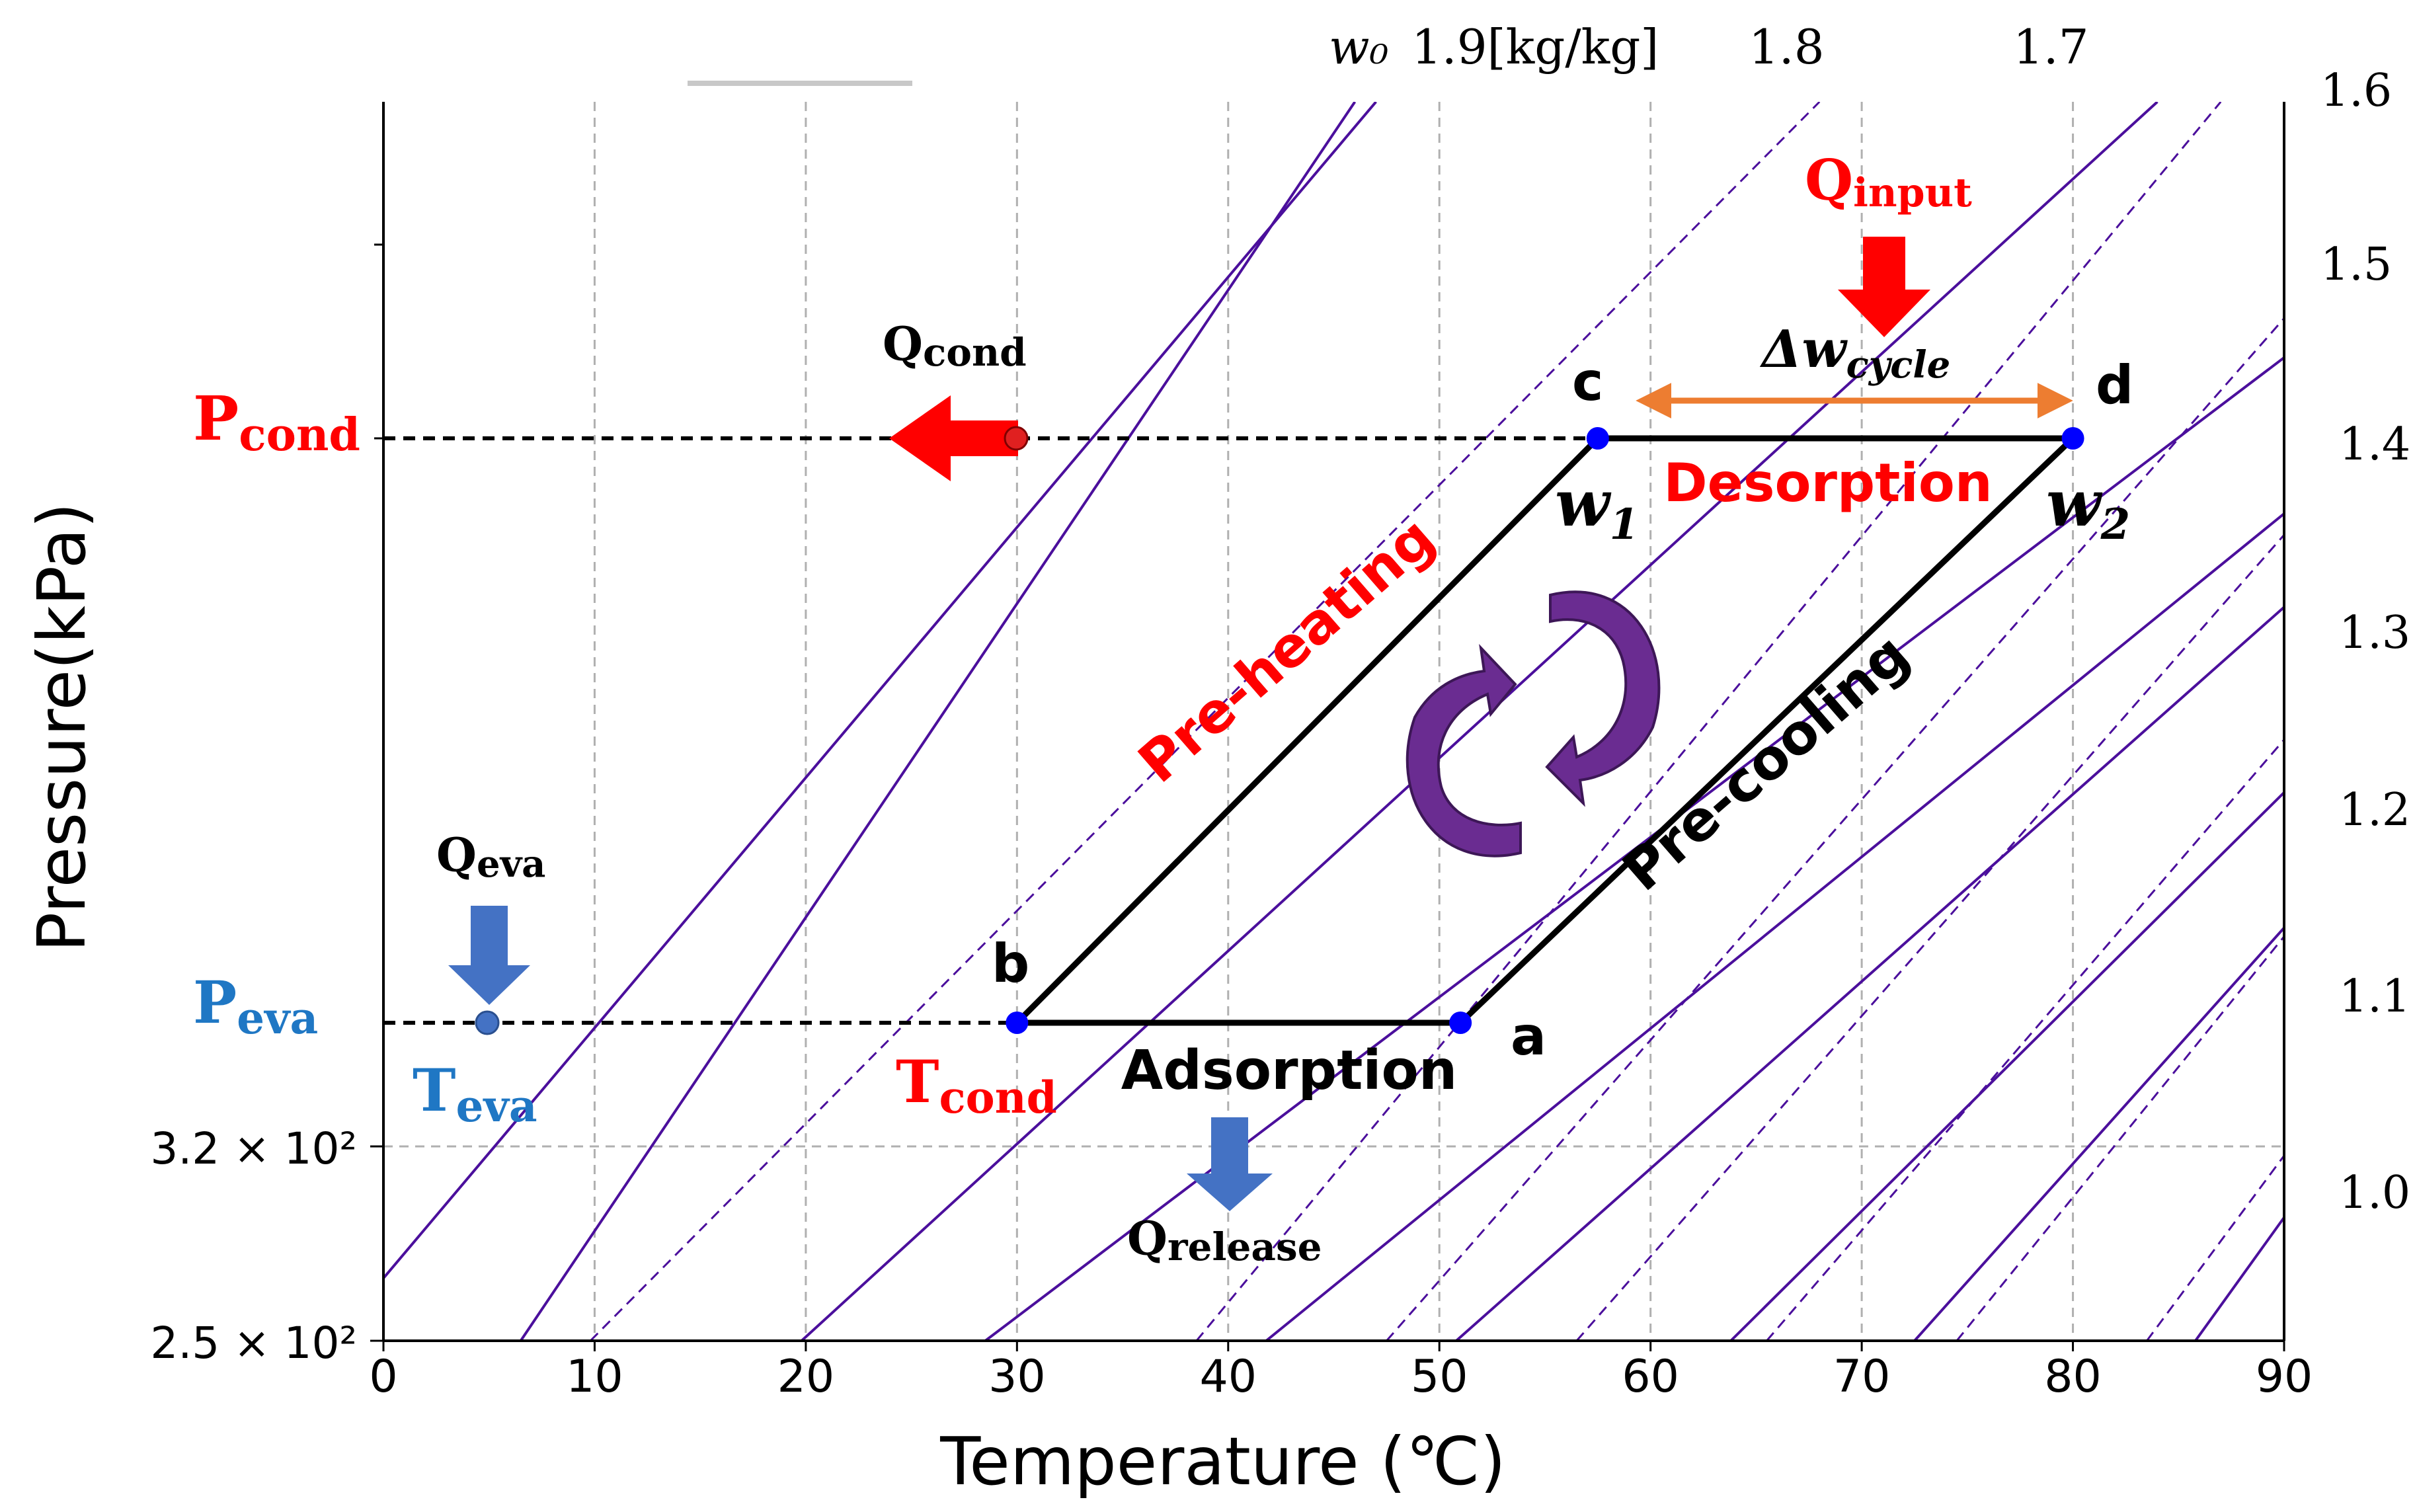 This screenshot has width=2415, height=1512. I want to click on right-axis-labels: 1.6 1.5 1.4 1.3 1.2 1.1 1.0, so click(2365, 642).